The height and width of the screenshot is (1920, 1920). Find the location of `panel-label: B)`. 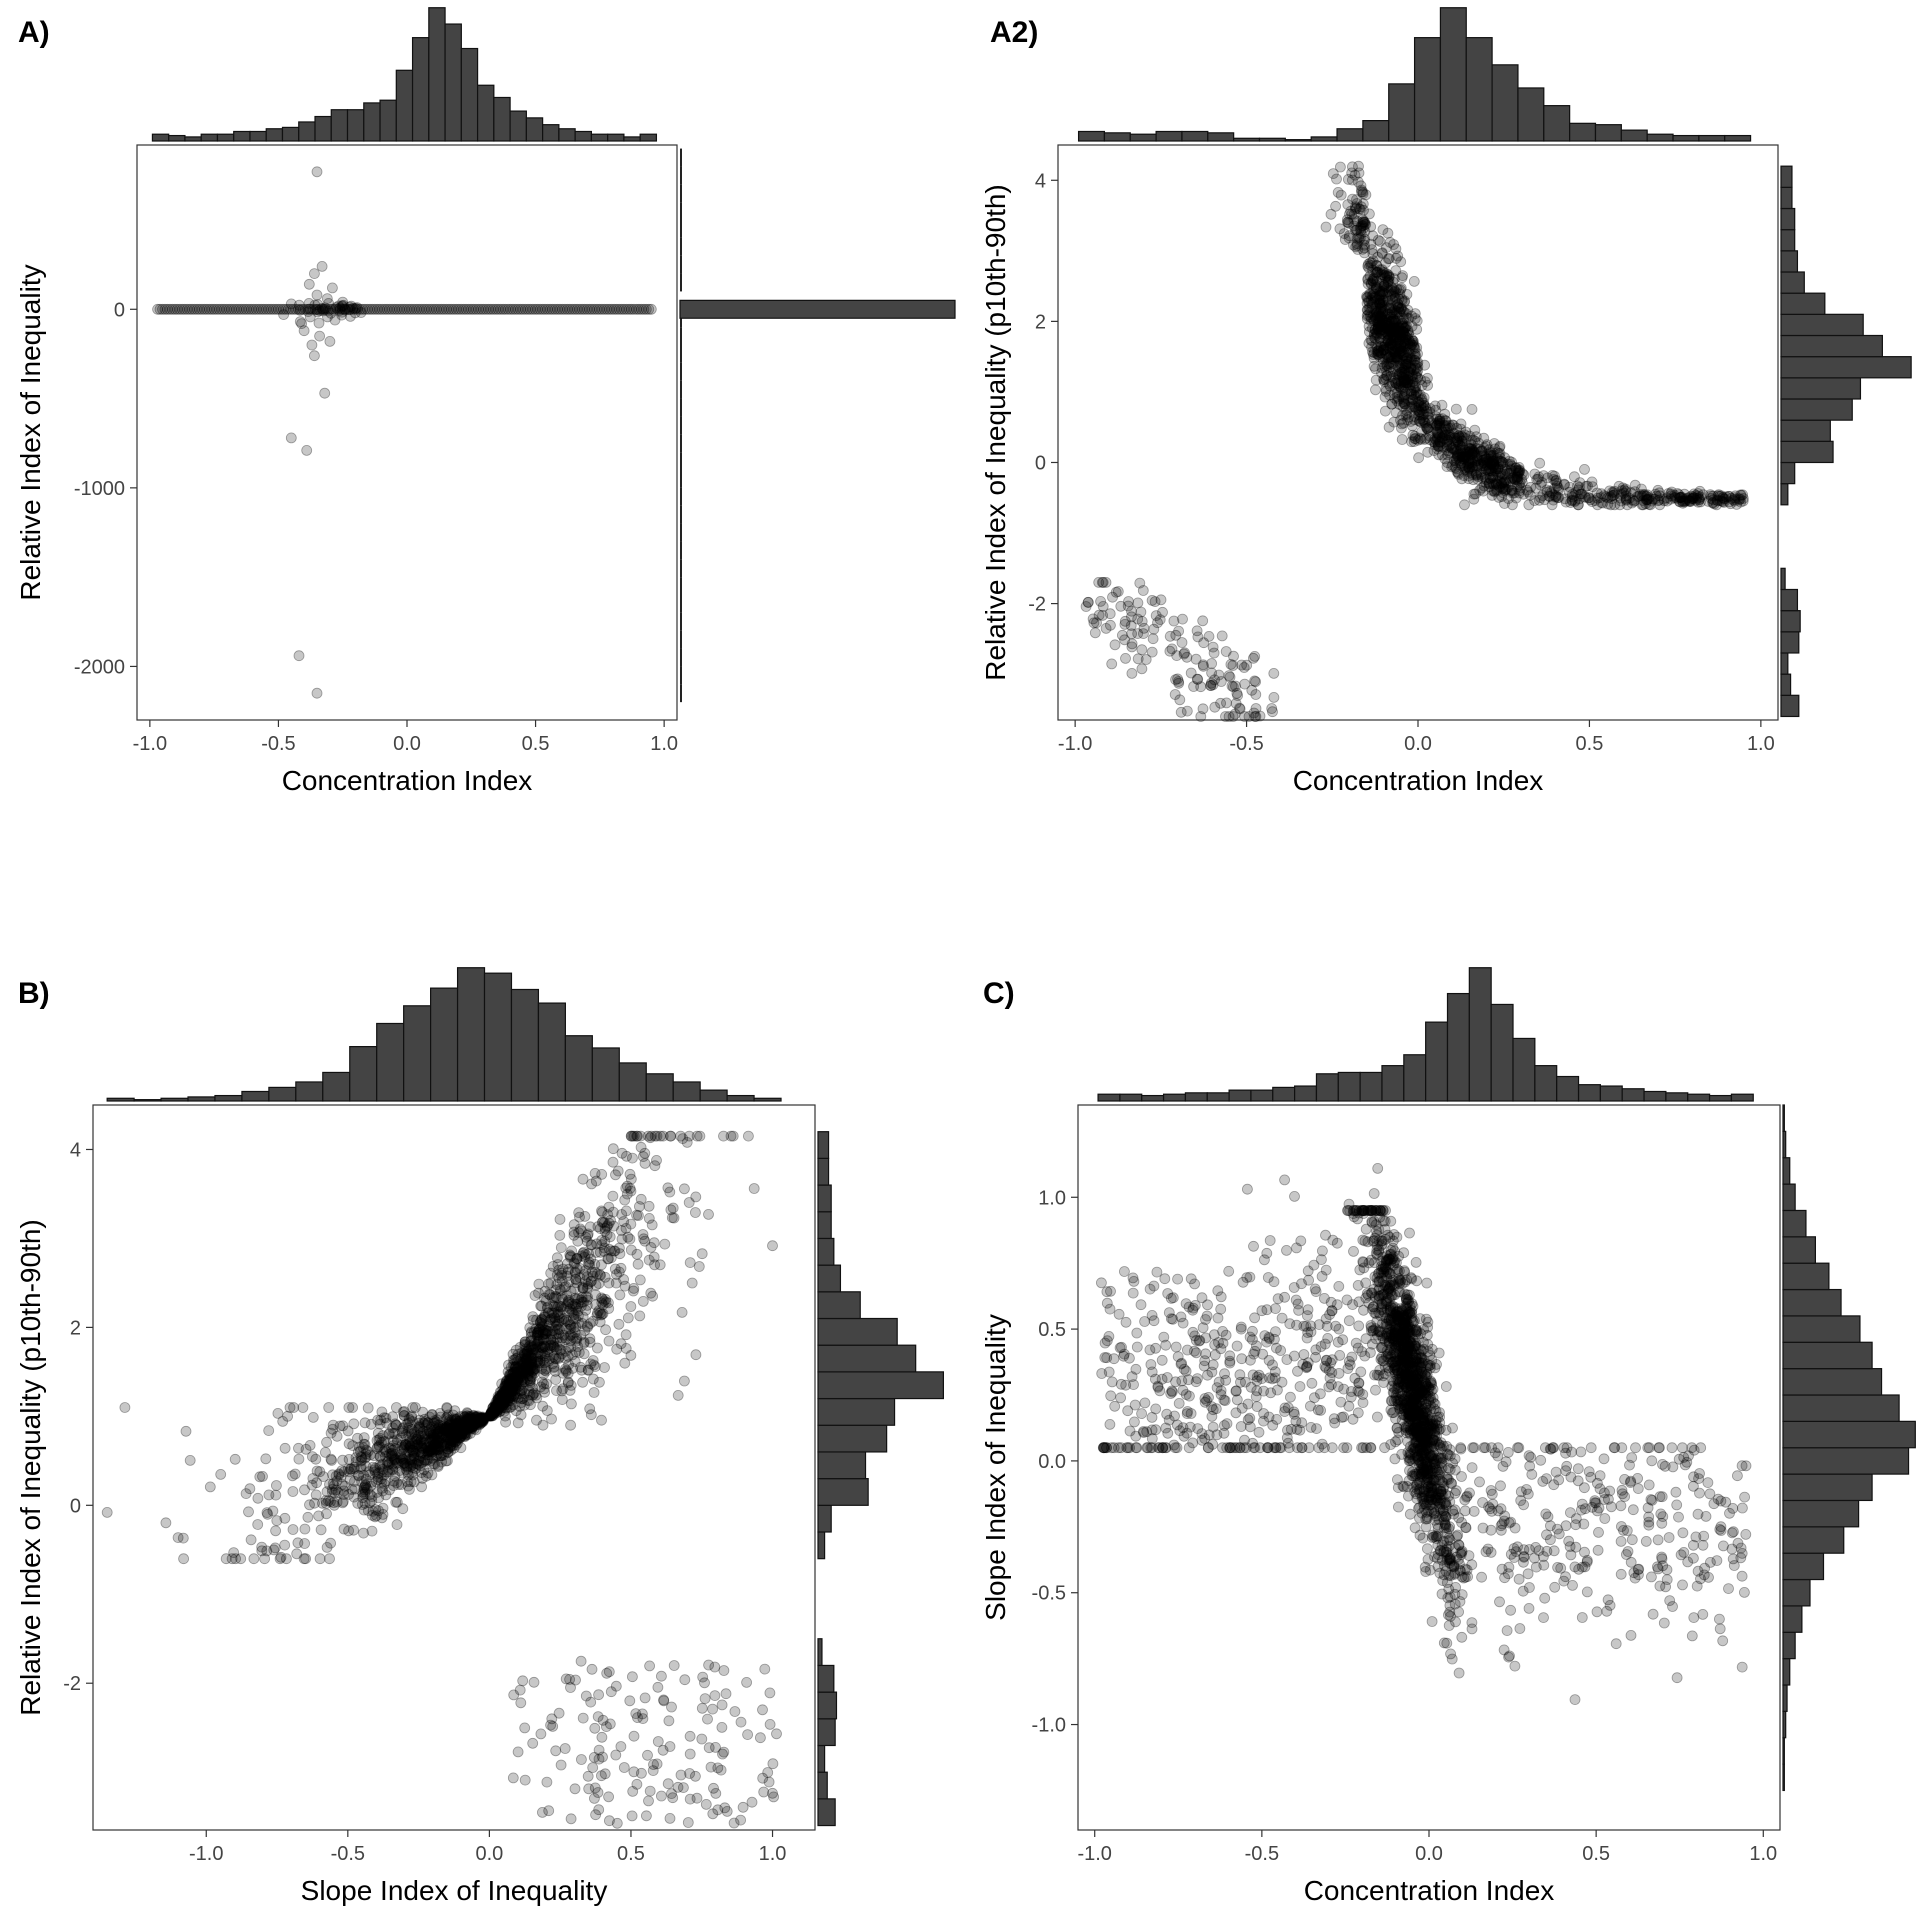

panel-label: B) is located at coordinates (34, 993).